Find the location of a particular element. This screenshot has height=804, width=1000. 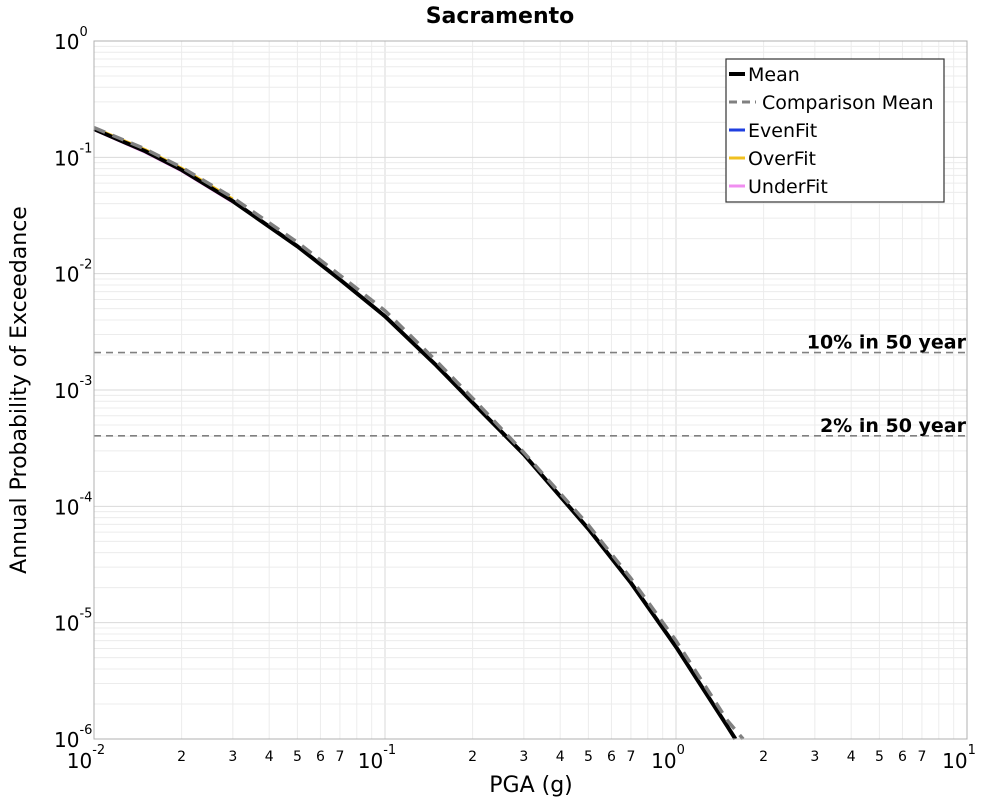

y-tick-label: 10⁰ is located at coordinates (71, 39).